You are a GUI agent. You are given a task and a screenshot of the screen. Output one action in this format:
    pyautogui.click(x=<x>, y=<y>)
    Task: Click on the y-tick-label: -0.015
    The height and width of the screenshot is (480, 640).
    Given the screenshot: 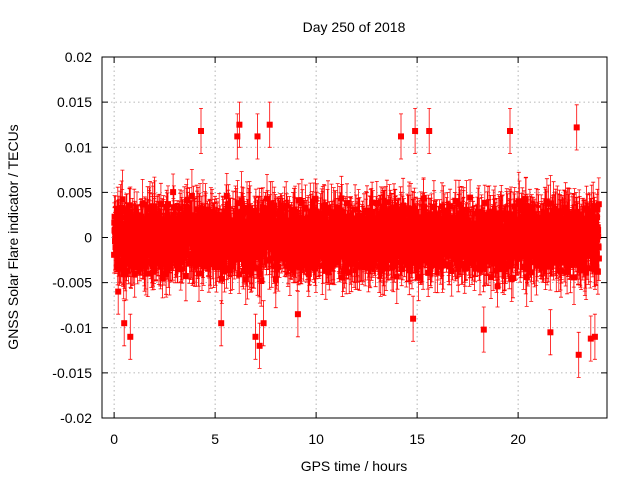 What is the action you would take?
    pyautogui.click(x=72, y=373)
    